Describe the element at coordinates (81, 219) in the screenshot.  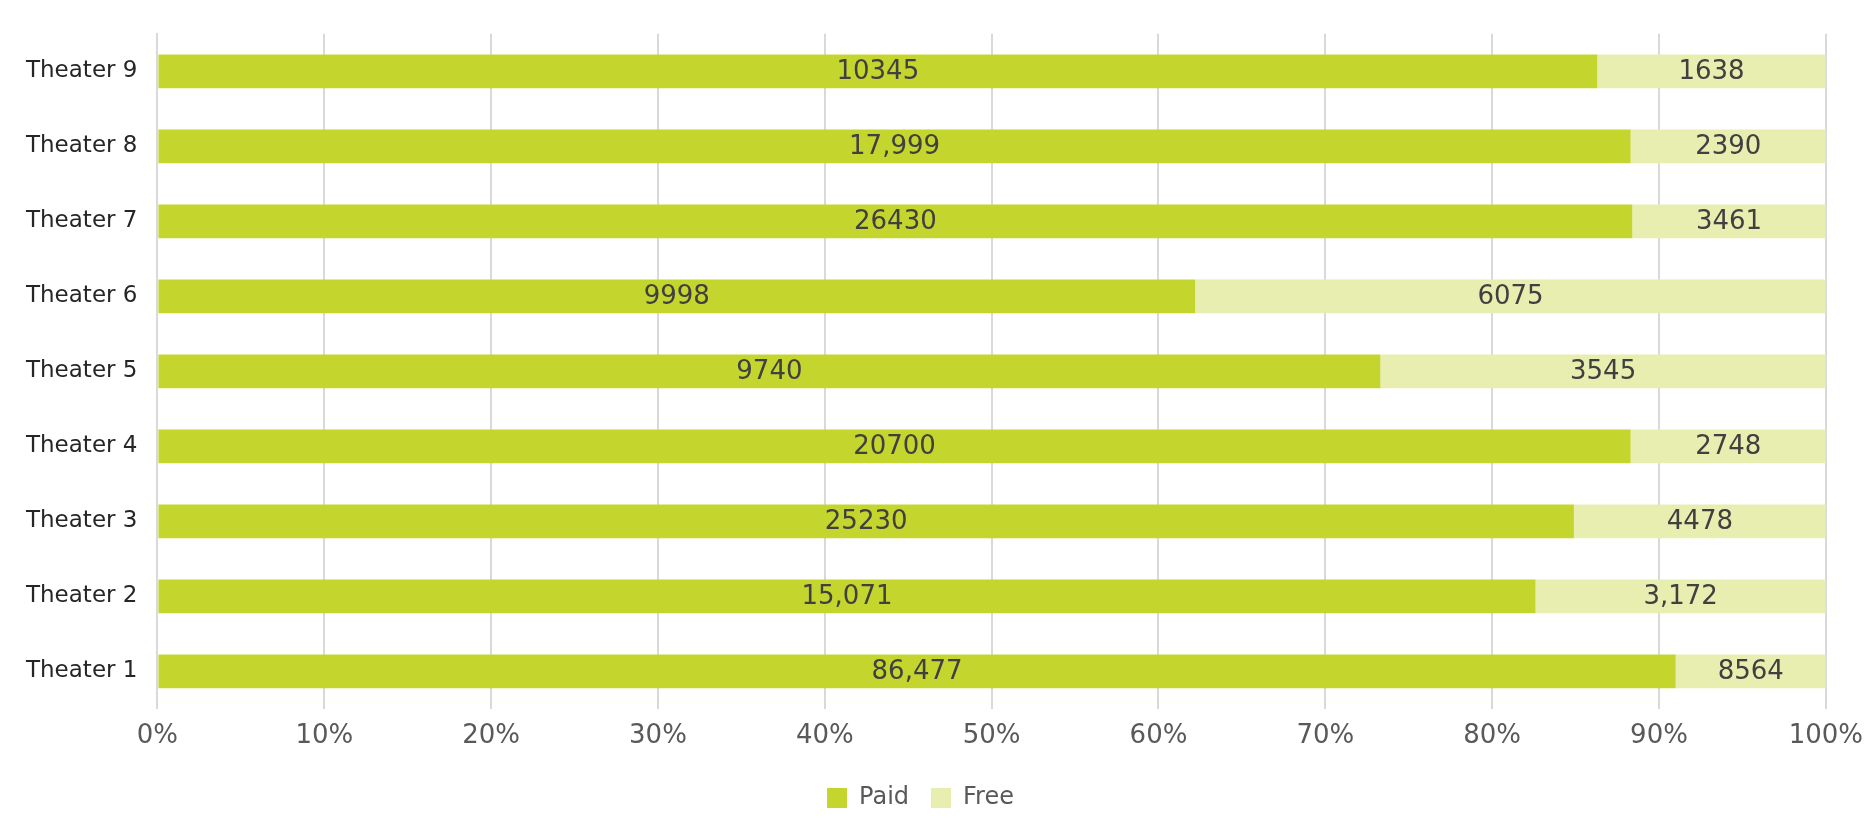
I see `y-tick-label: Theater 7` at that location.